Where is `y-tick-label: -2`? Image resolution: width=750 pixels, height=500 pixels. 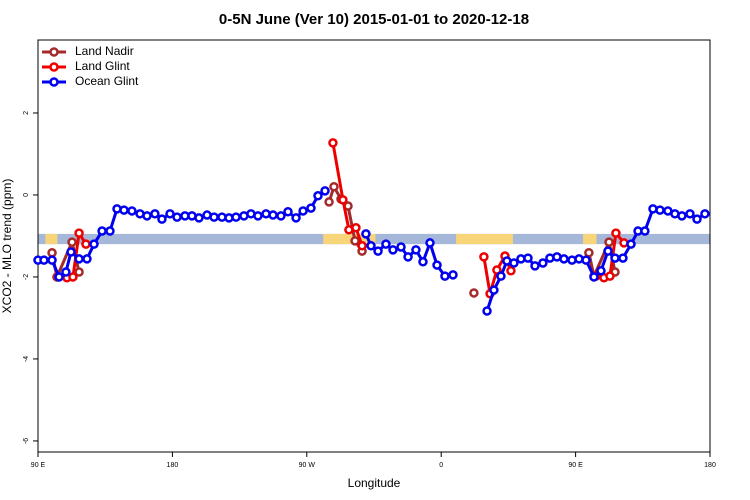 y-tick-label: -2 is located at coordinates (26, 277).